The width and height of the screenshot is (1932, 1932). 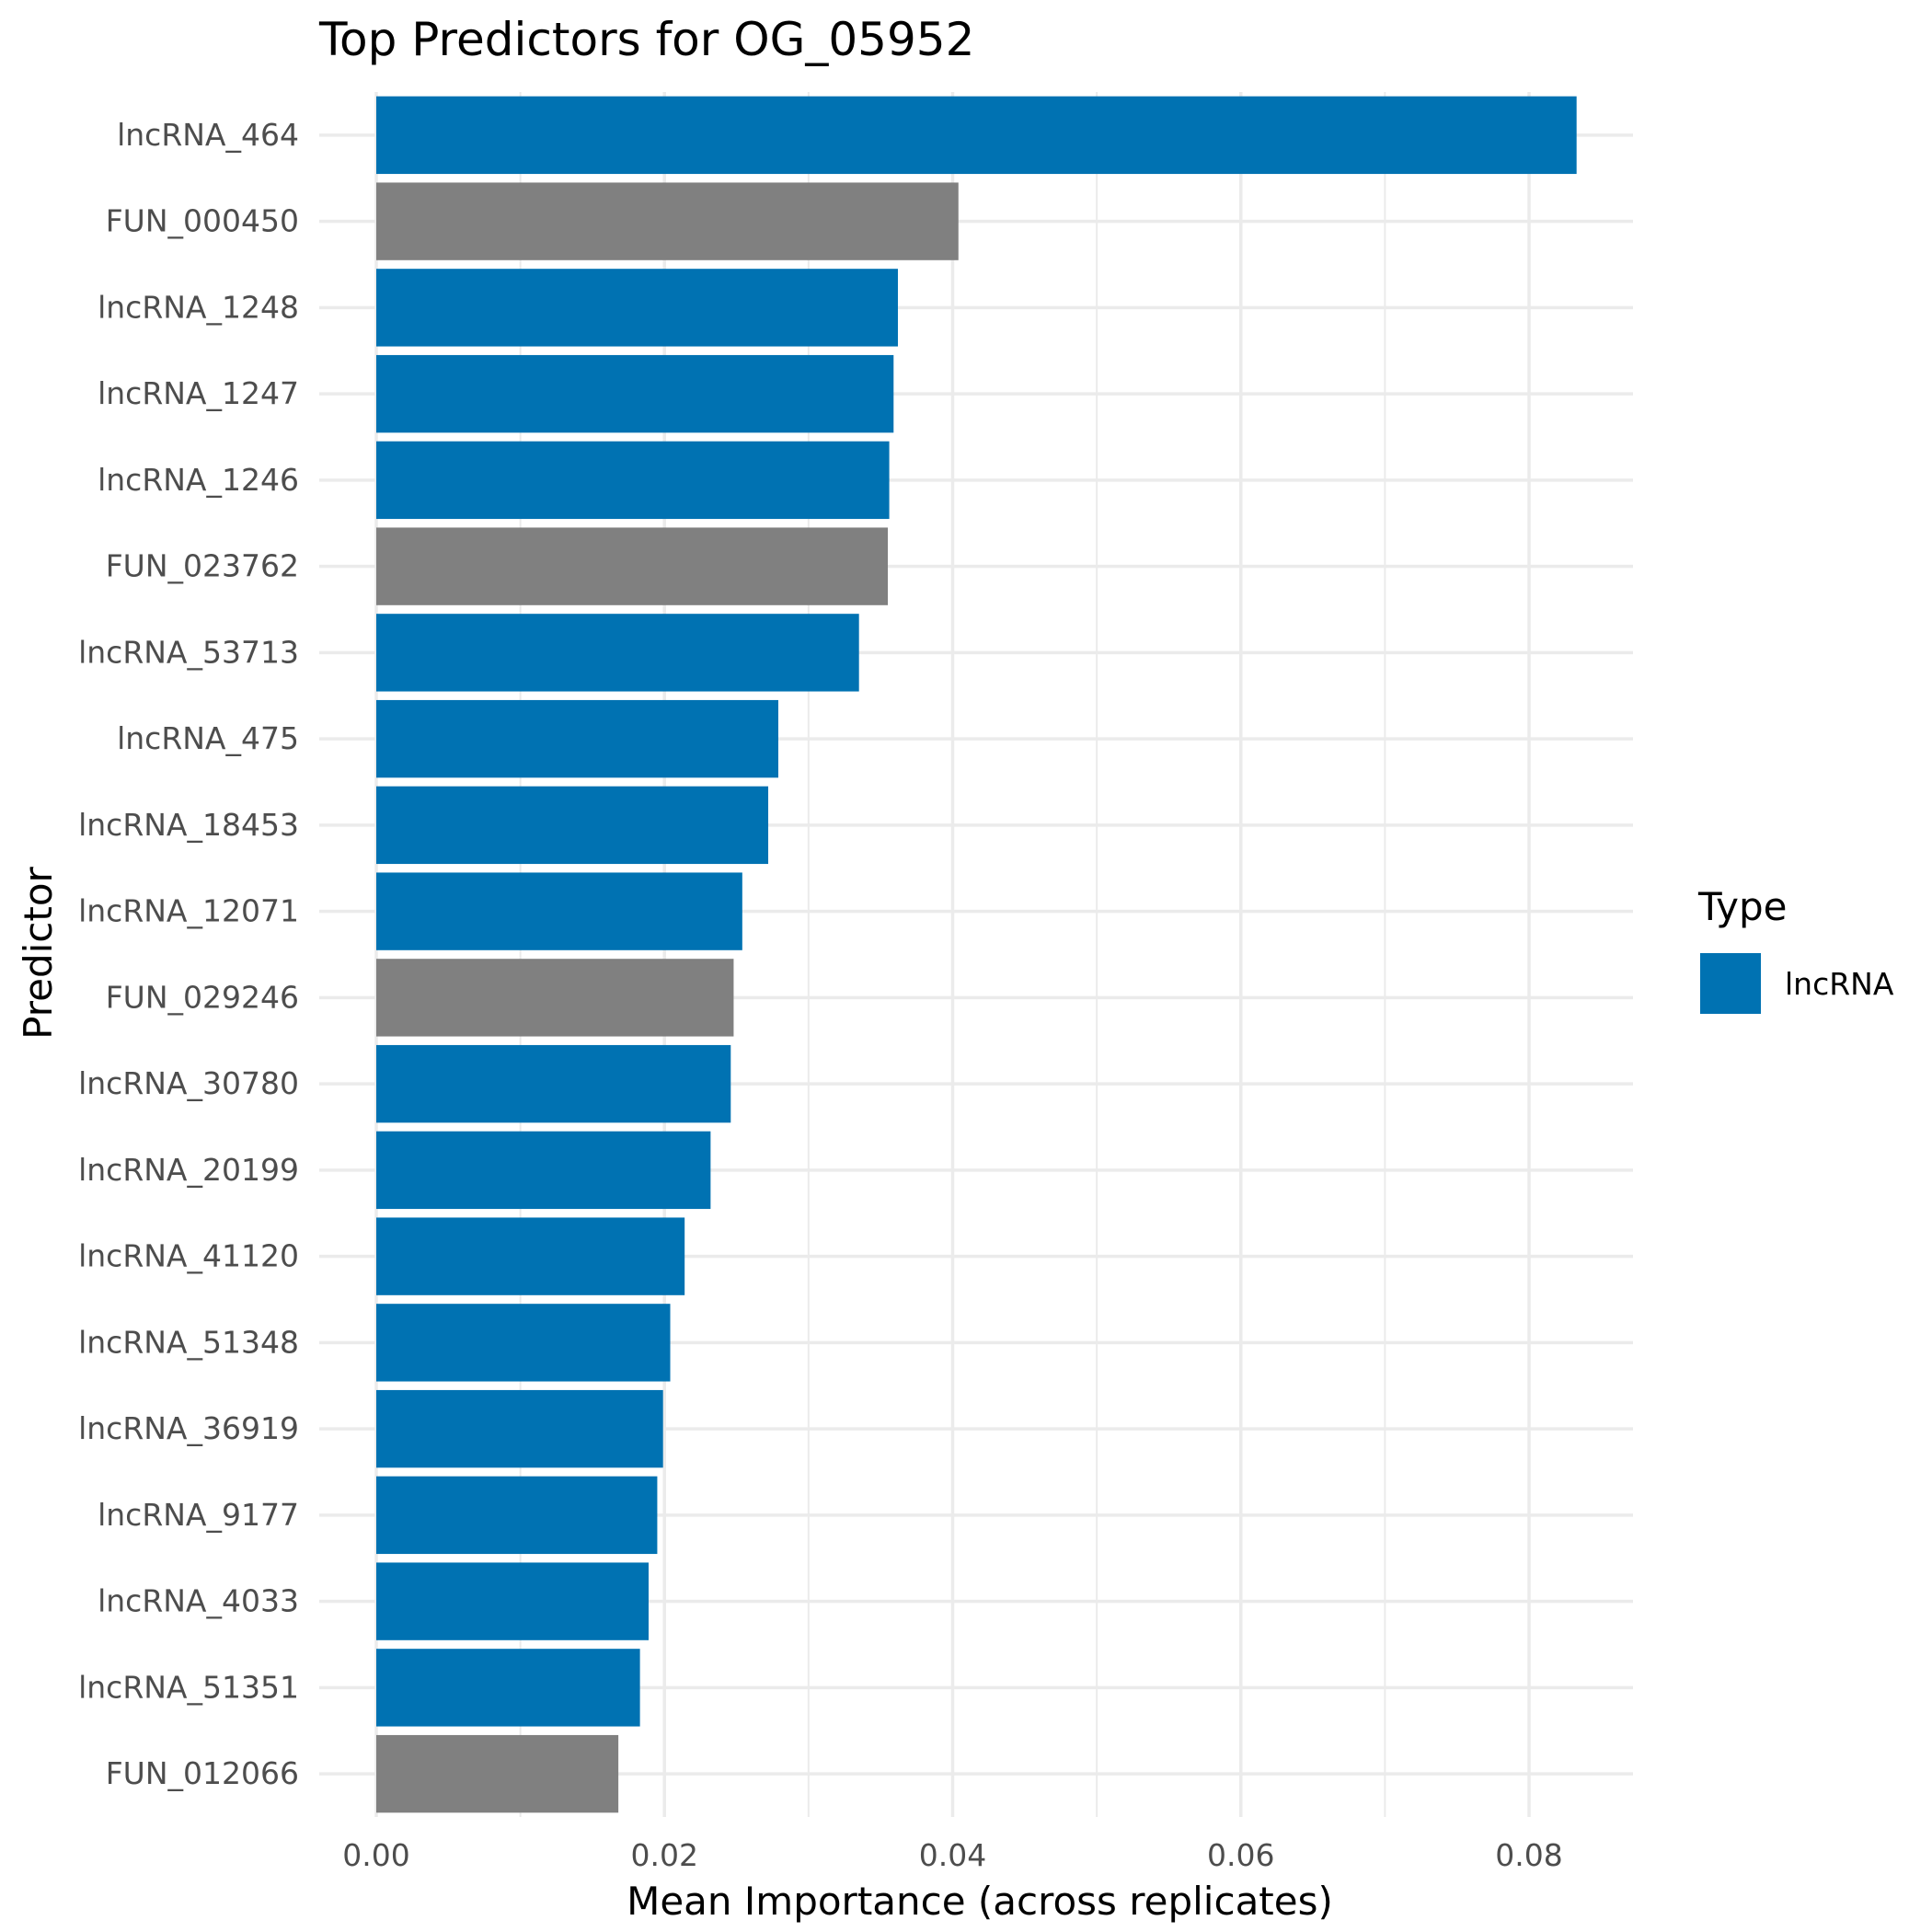 What do you see at coordinates (188, 1428) in the screenshot?
I see `y-tick-label: lncRNA_36919` at bounding box center [188, 1428].